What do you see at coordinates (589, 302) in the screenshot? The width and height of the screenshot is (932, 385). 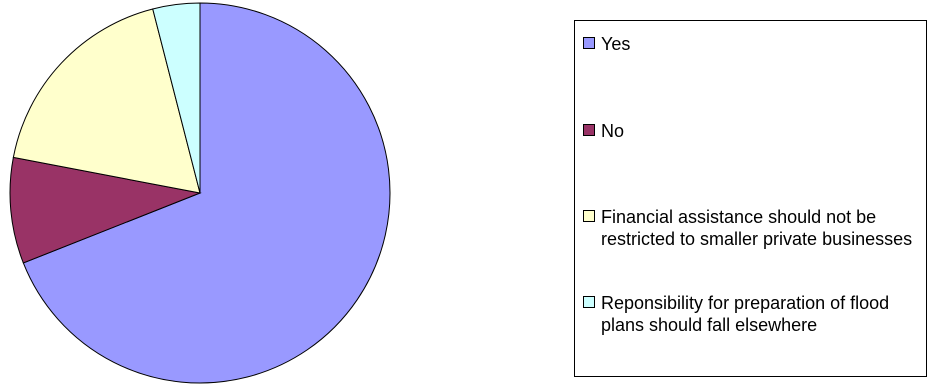 I see `legend-swatch-responsibility` at bounding box center [589, 302].